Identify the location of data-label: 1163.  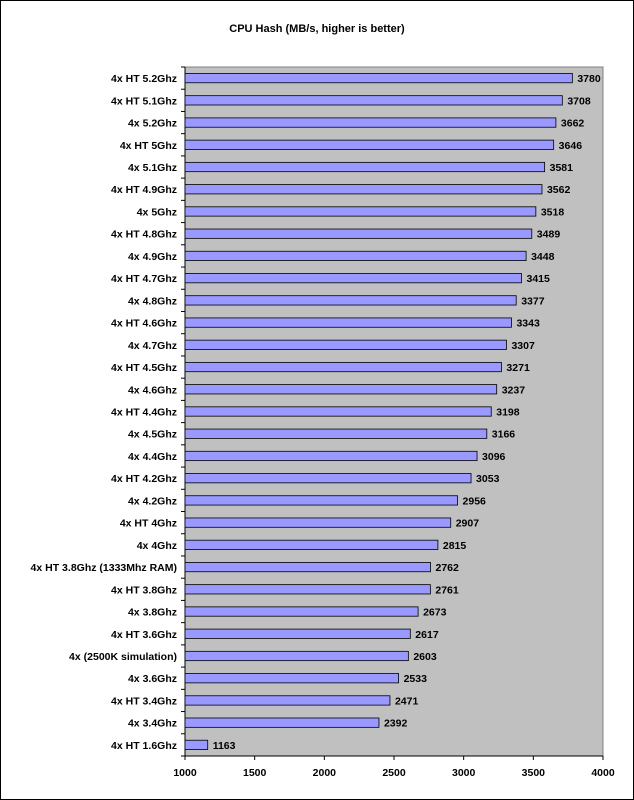
(224, 746).